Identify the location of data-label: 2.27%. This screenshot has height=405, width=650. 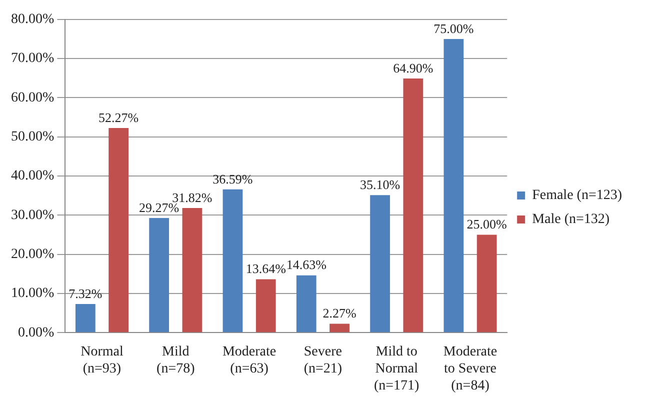
(339, 313).